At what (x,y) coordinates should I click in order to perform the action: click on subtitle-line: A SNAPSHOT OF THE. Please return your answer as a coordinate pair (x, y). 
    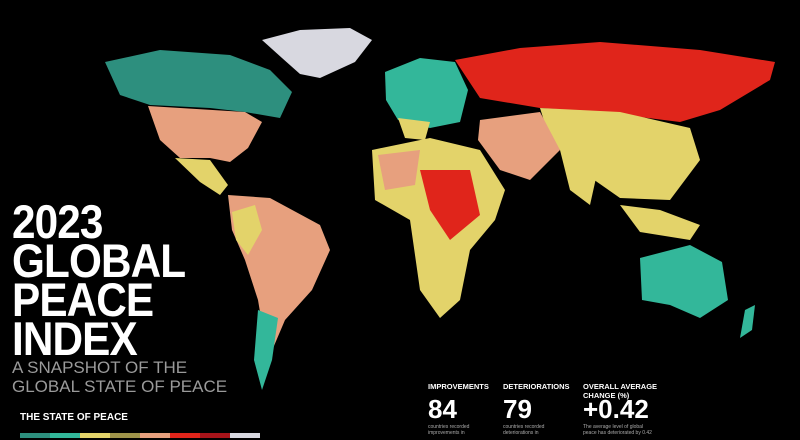
    Looking at the image, I should click on (100, 367).